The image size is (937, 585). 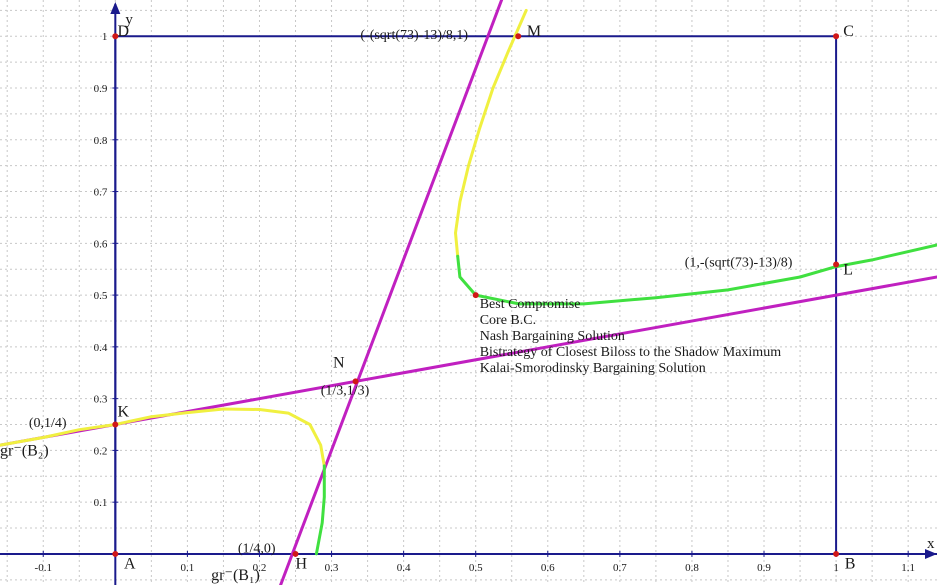 I want to click on x-tick-label: 0.1, so click(x=188, y=568).